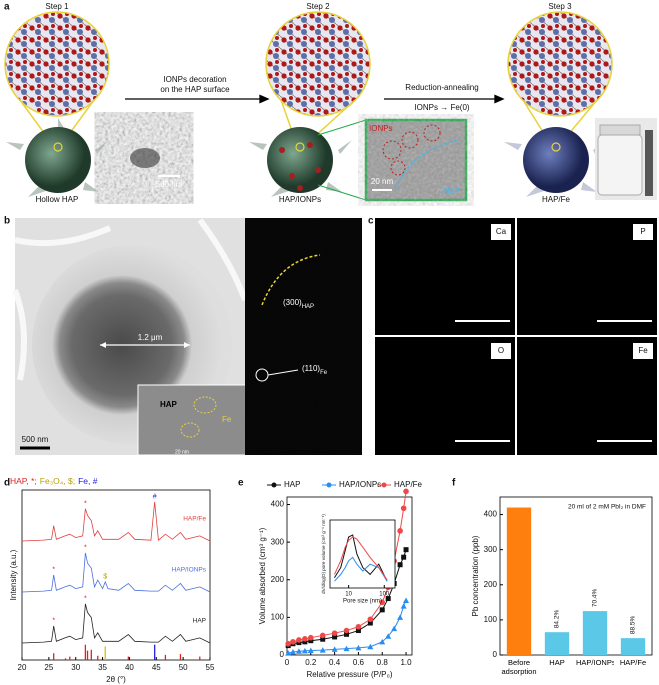 This screenshot has width=659, height=685. I want to click on x-tick-label: 10, so click(348, 595).